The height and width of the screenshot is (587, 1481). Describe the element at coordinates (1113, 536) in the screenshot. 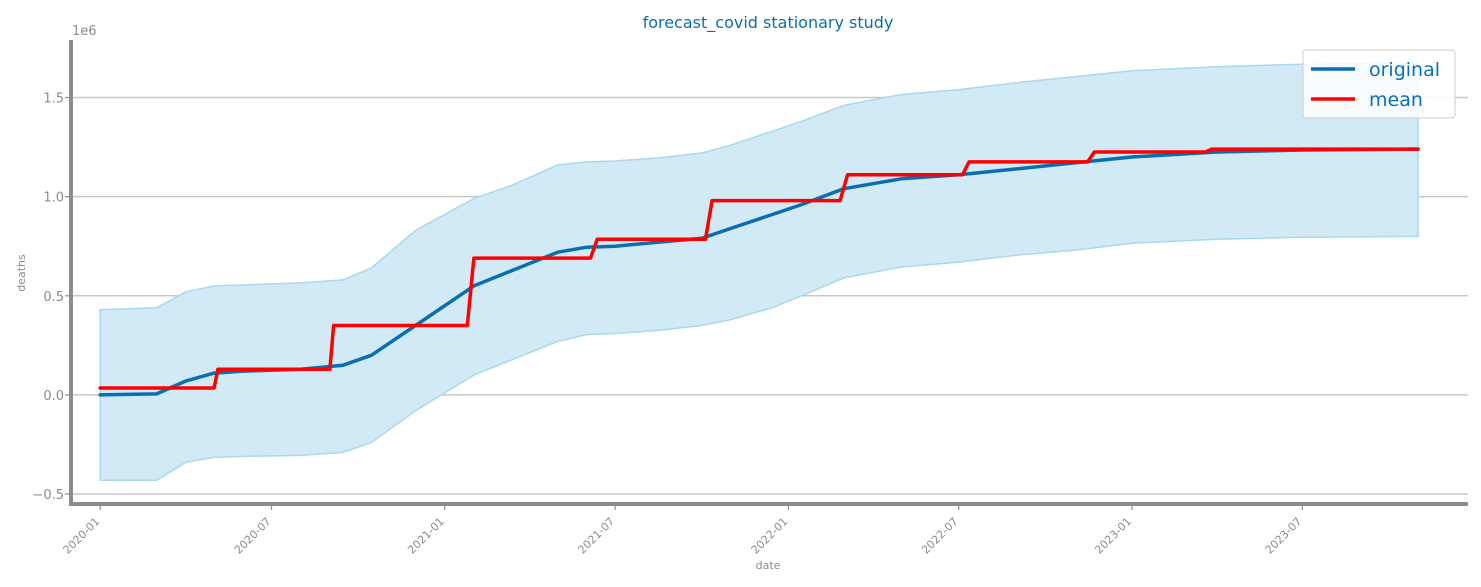

I see `x-tick-label: 2023-01` at that location.